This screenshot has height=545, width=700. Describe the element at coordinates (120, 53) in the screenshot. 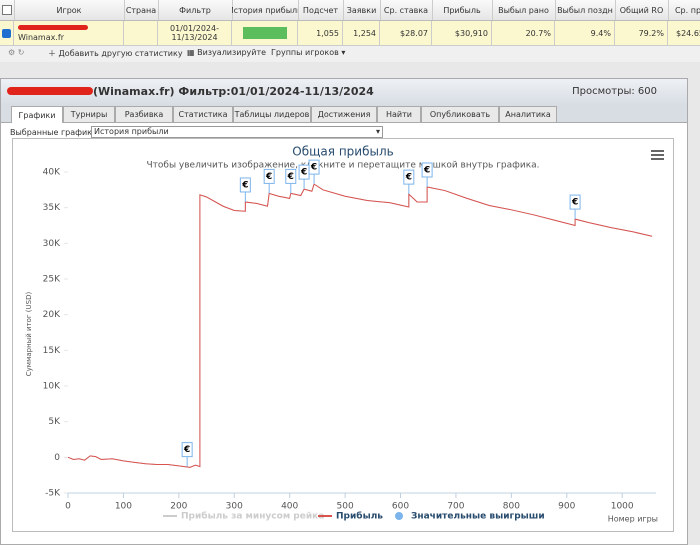

I see `toolbar-text: Добавить другую статистику` at that location.